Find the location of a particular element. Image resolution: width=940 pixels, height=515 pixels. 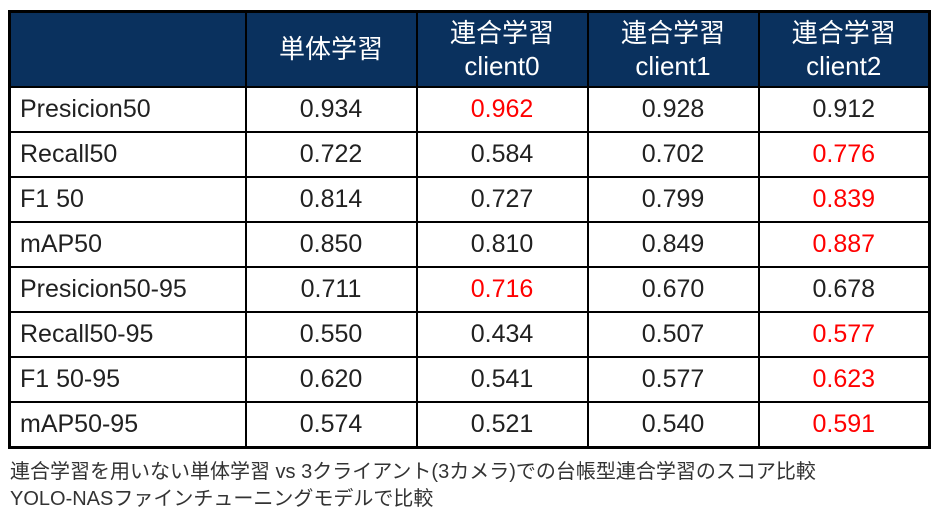

col-header-federated-client2: 連合学習 client2 is located at coordinates (844, 49).